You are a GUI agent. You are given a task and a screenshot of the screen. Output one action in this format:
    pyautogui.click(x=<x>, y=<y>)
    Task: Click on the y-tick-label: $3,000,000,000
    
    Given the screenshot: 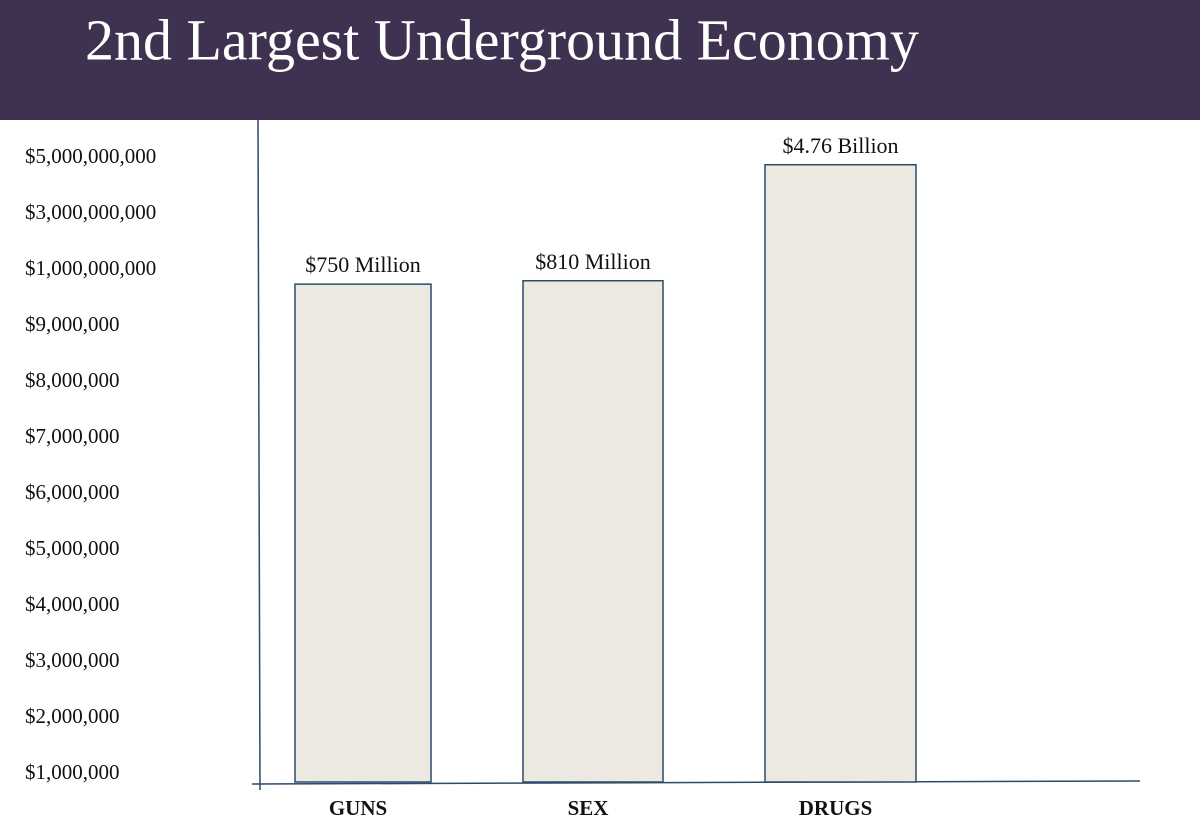 What is the action you would take?
    pyautogui.click(x=90, y=212)
    